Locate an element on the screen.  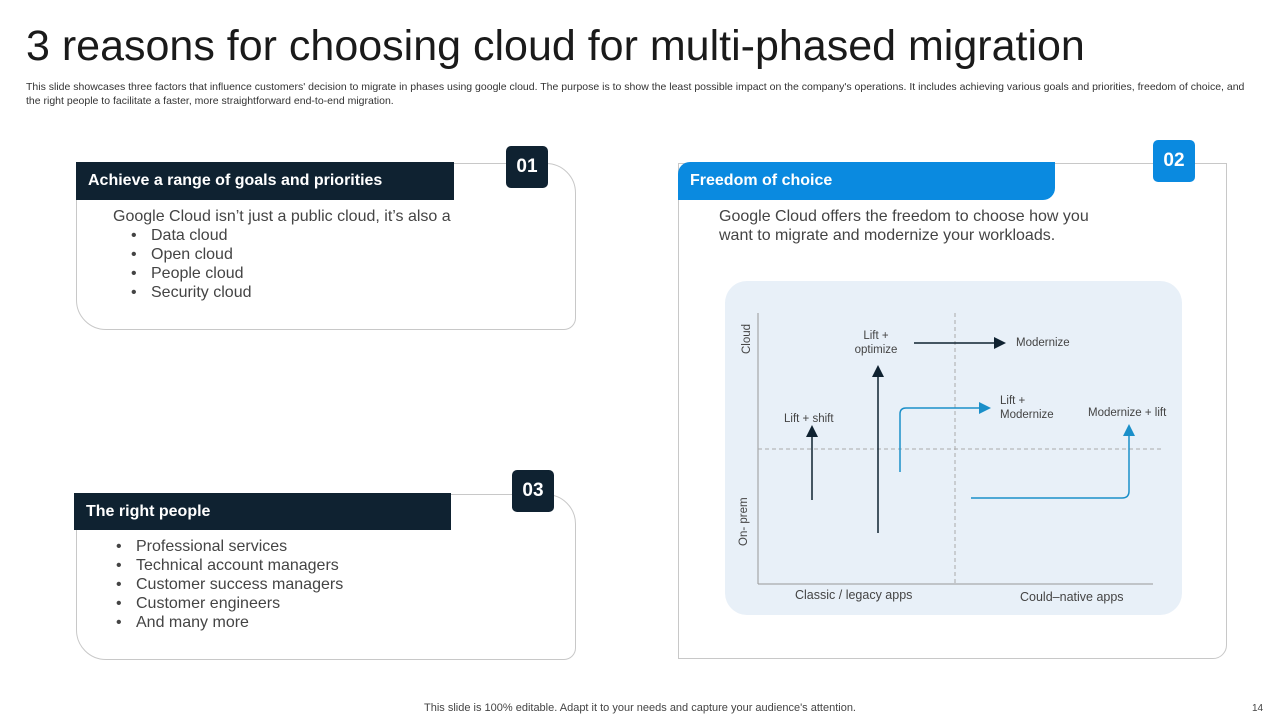
arrow-lift-modernize is located at coordinates (945, 437).